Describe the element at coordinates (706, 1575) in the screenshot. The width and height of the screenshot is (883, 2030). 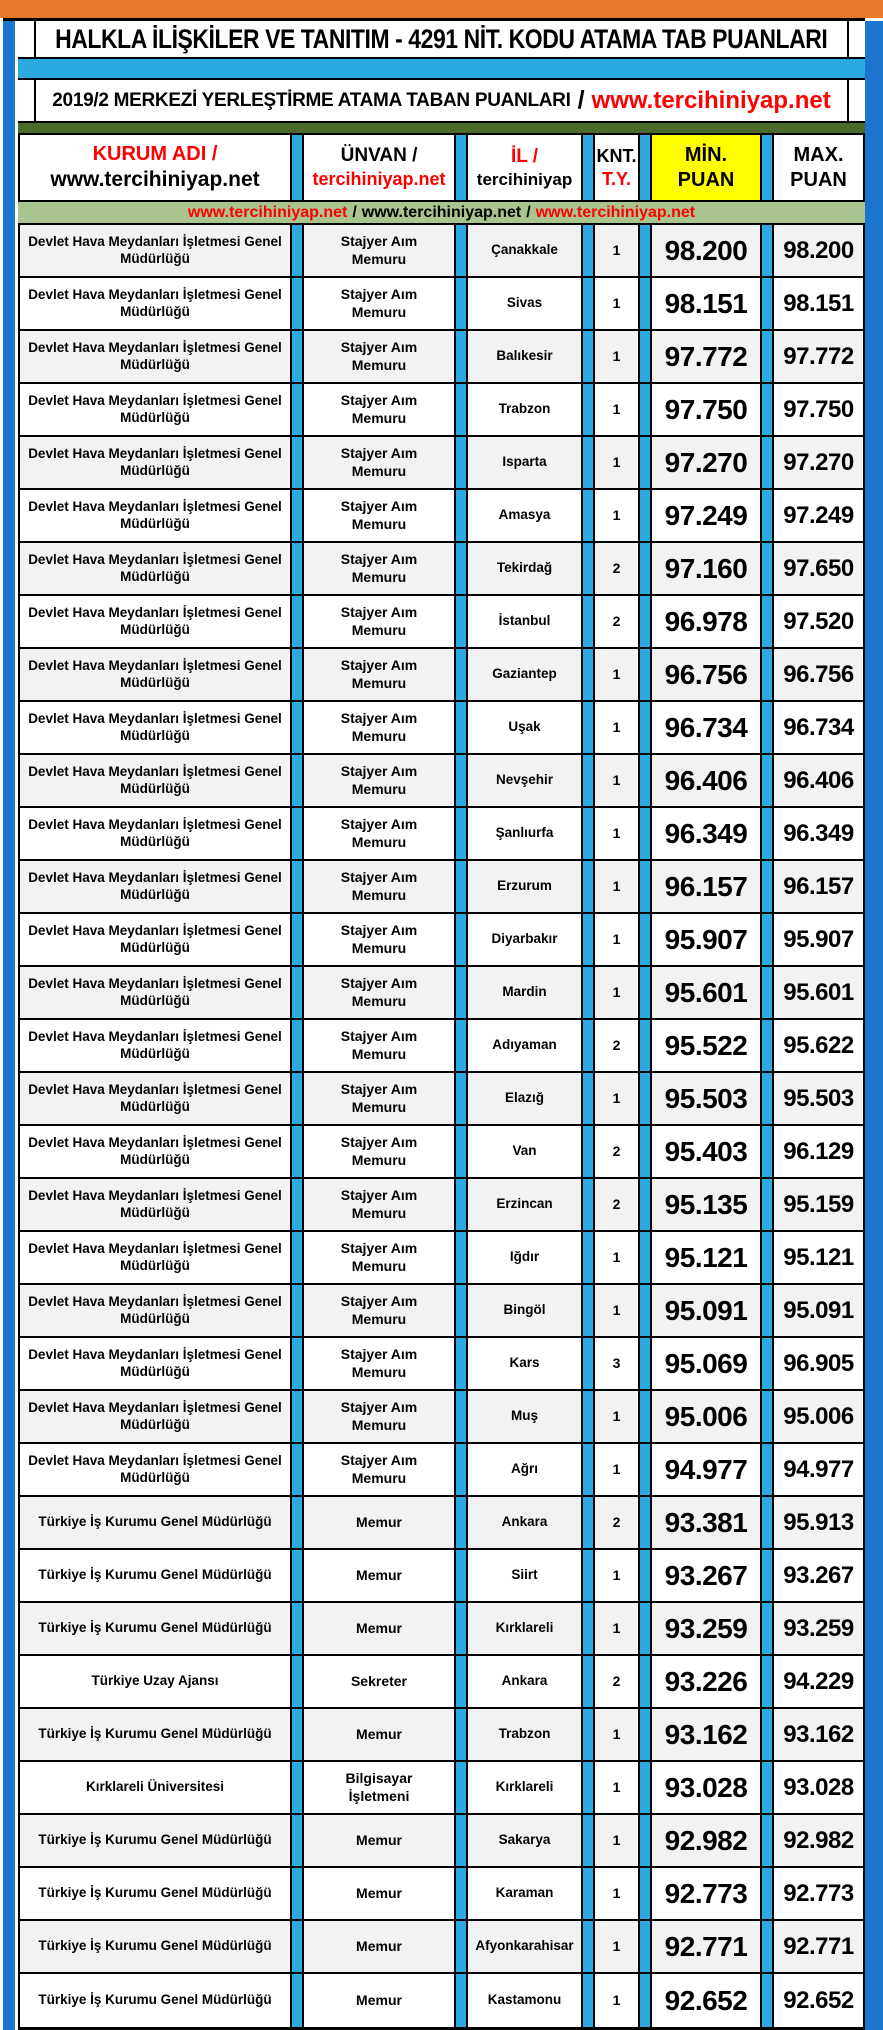
I see `min-cell: 93.267` at that location.